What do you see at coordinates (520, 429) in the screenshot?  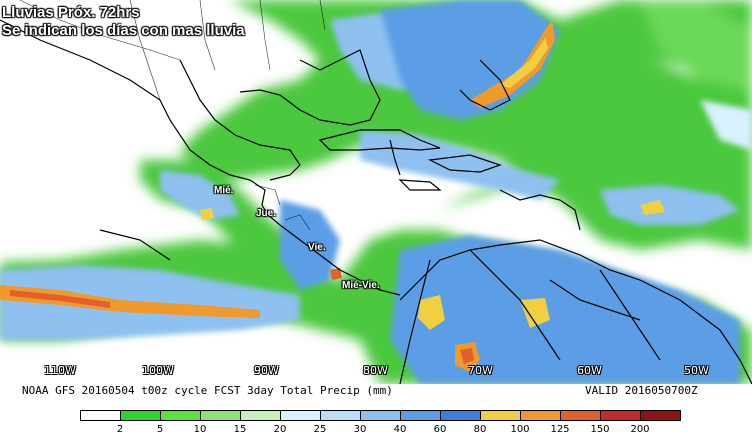 I see `legend-tick-label: 100` at bounding box center [520, 429].